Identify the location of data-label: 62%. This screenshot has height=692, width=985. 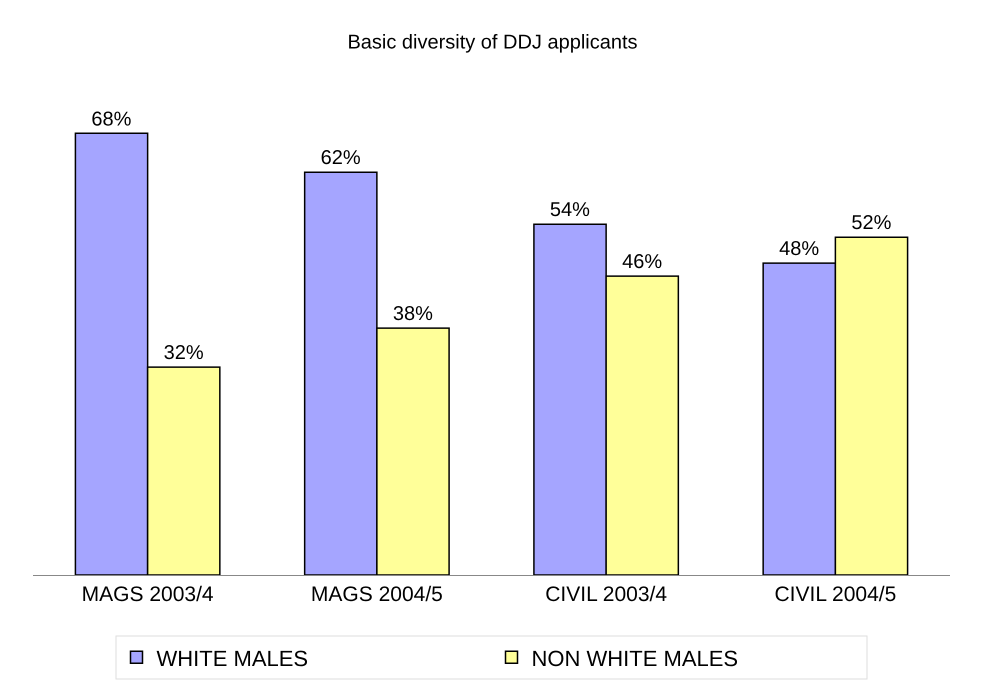
(340, 158).